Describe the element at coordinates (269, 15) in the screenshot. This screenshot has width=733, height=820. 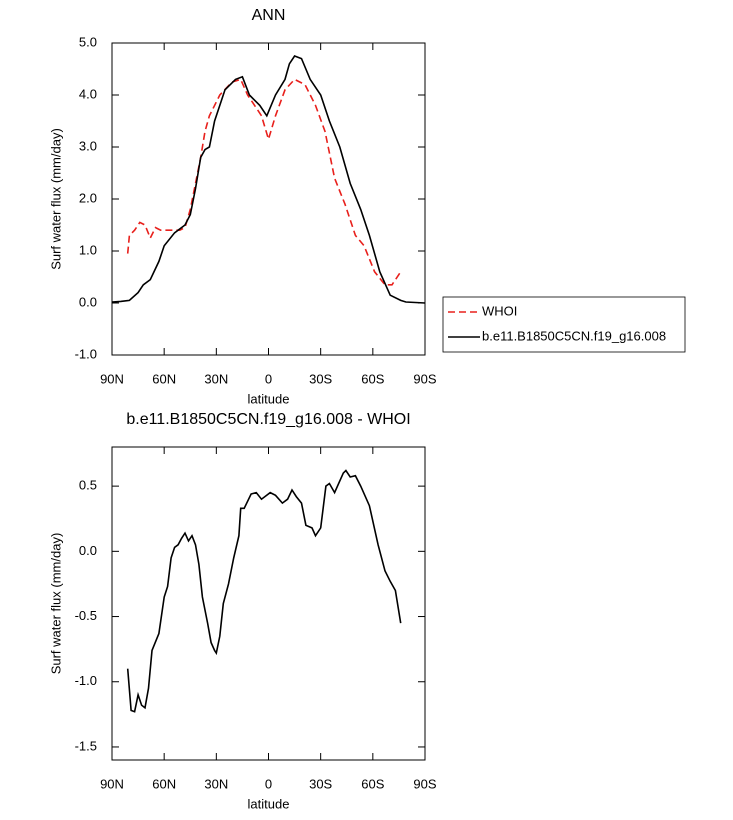
I see `chart-title: ANN` at that location.